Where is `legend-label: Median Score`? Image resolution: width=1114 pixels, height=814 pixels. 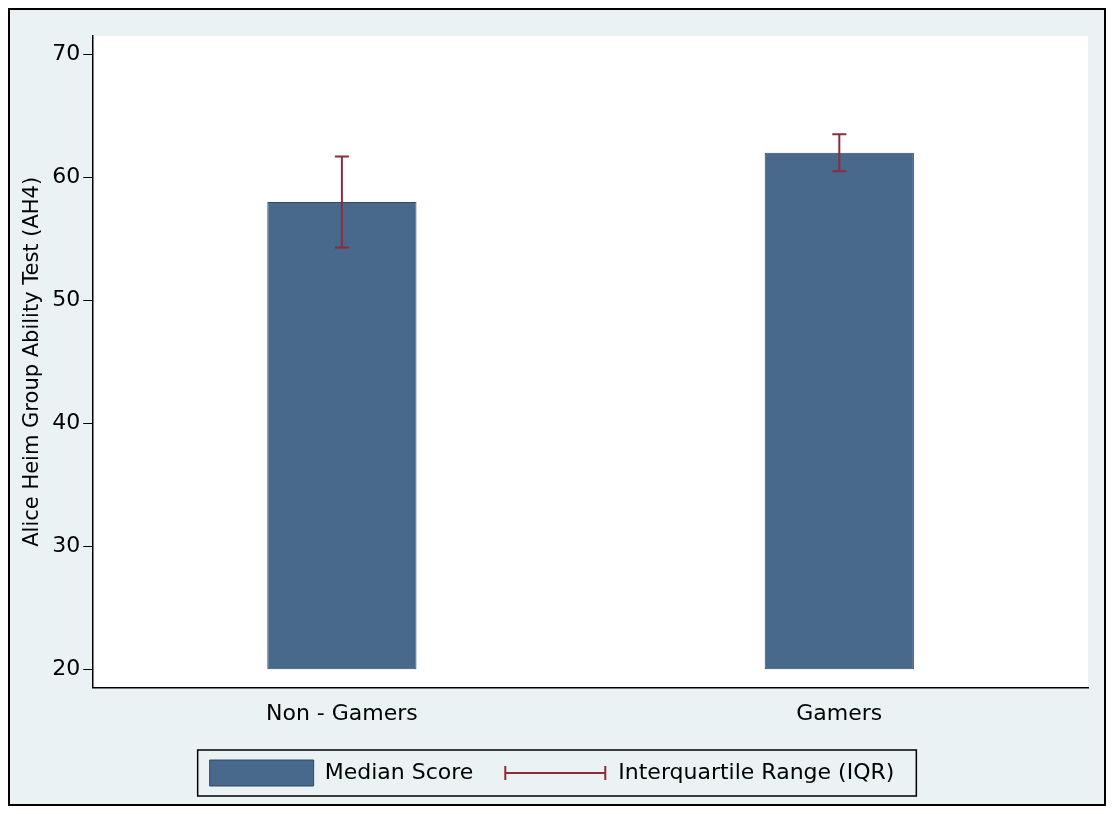
legend-label: Median Score is located at coordinates (399, 771).